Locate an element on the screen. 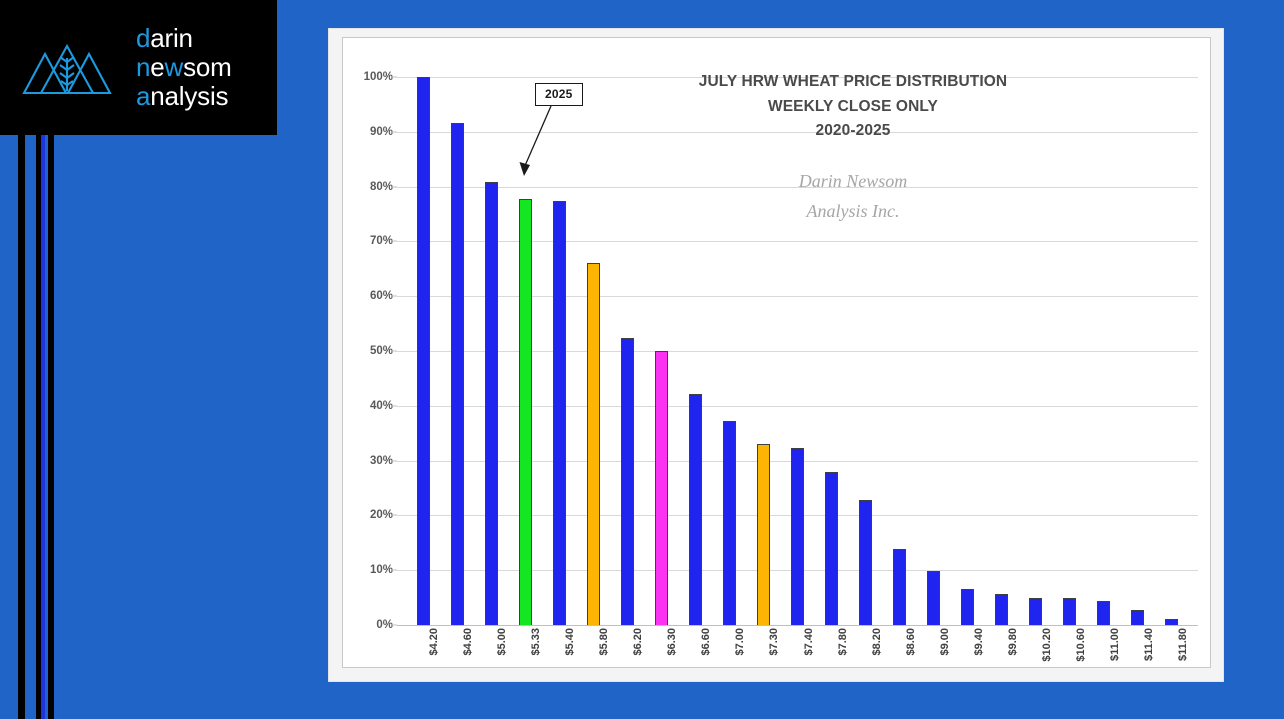  brand-wordmark: darin newsom analysis is located at coordinates (184, 67).